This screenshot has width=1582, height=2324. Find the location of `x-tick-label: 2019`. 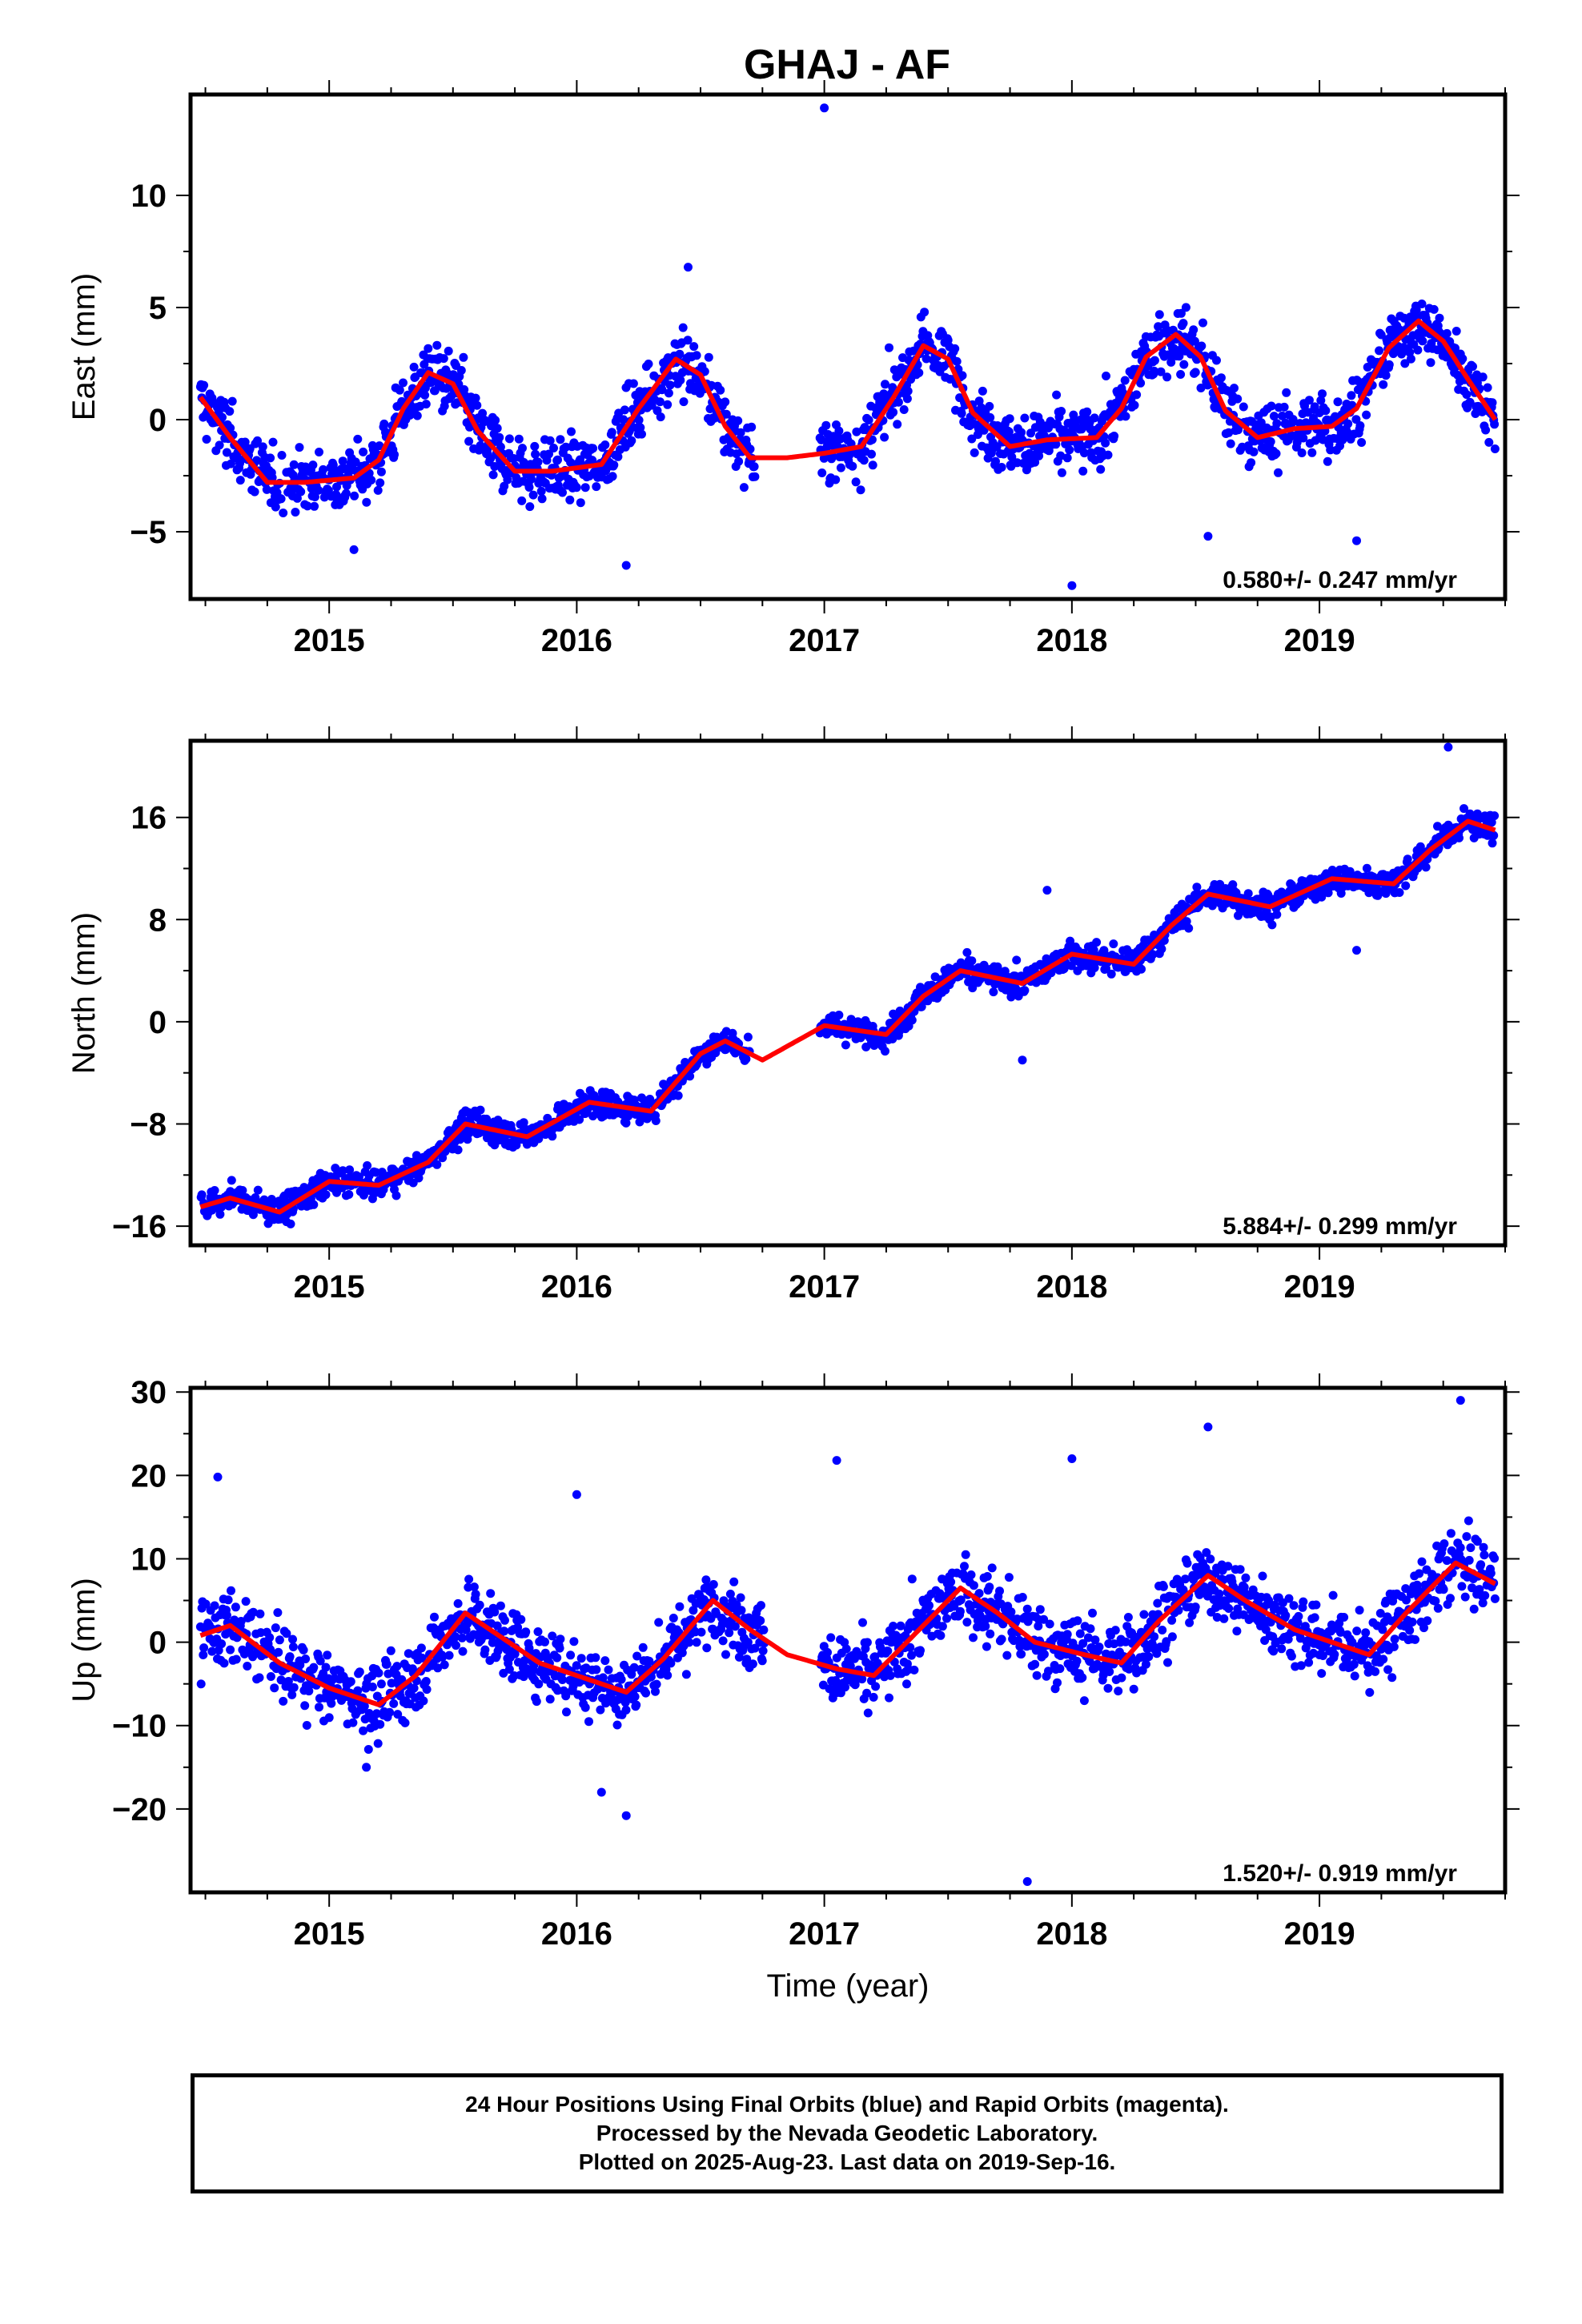

x-tick-label: 2019 is located at coordinates (1319, 640).